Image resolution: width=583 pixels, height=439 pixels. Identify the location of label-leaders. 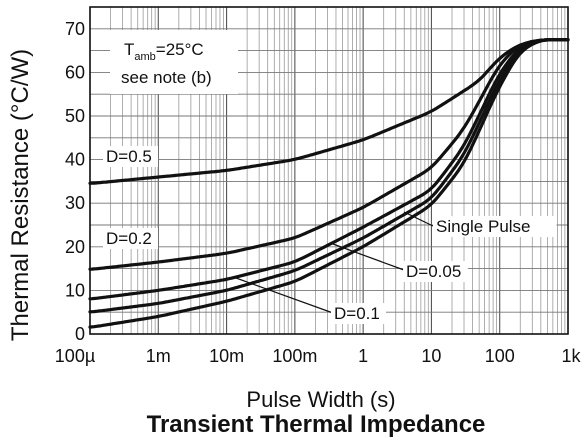
(334, 262).